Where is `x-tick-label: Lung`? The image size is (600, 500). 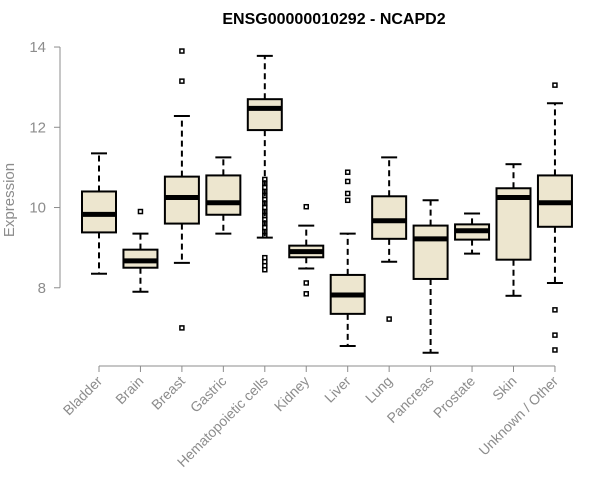 x-tick-label: Lung is located at coordinates (378, 389).